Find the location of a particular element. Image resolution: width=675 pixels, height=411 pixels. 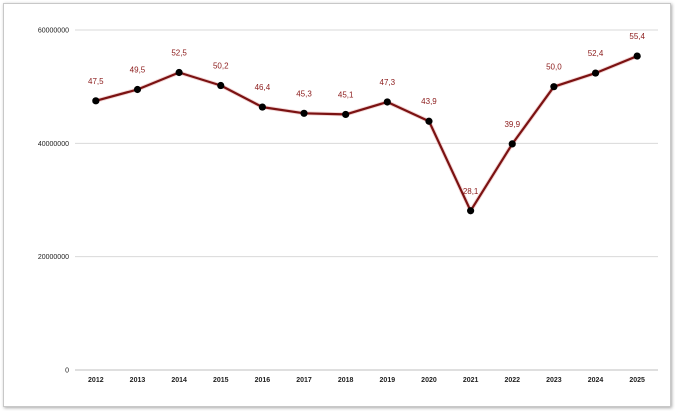

data-label-2020: 43,9 is located at coordinates (429, 101).